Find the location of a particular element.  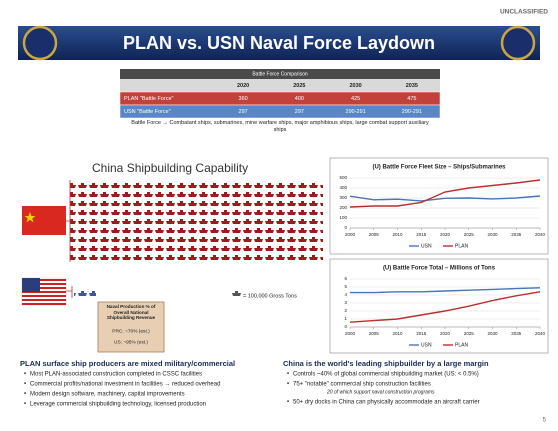

y-tick-label: 4 is located at coordinates (345, 294).